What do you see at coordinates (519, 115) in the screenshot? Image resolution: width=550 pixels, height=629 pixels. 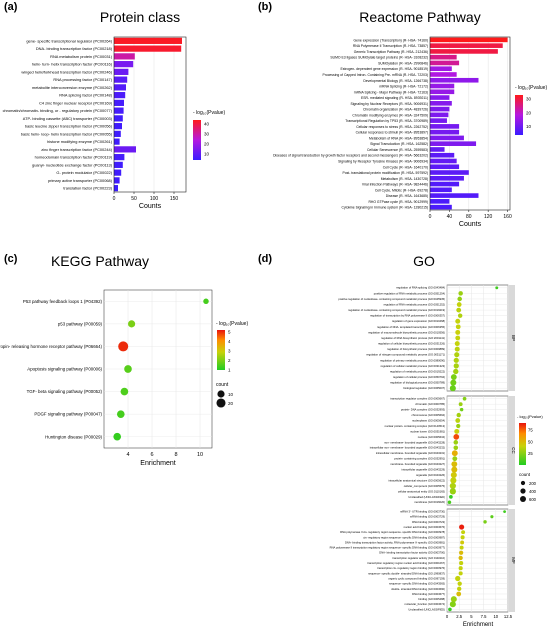 I see `color-scale-bar` at bounding box center [519, 115].